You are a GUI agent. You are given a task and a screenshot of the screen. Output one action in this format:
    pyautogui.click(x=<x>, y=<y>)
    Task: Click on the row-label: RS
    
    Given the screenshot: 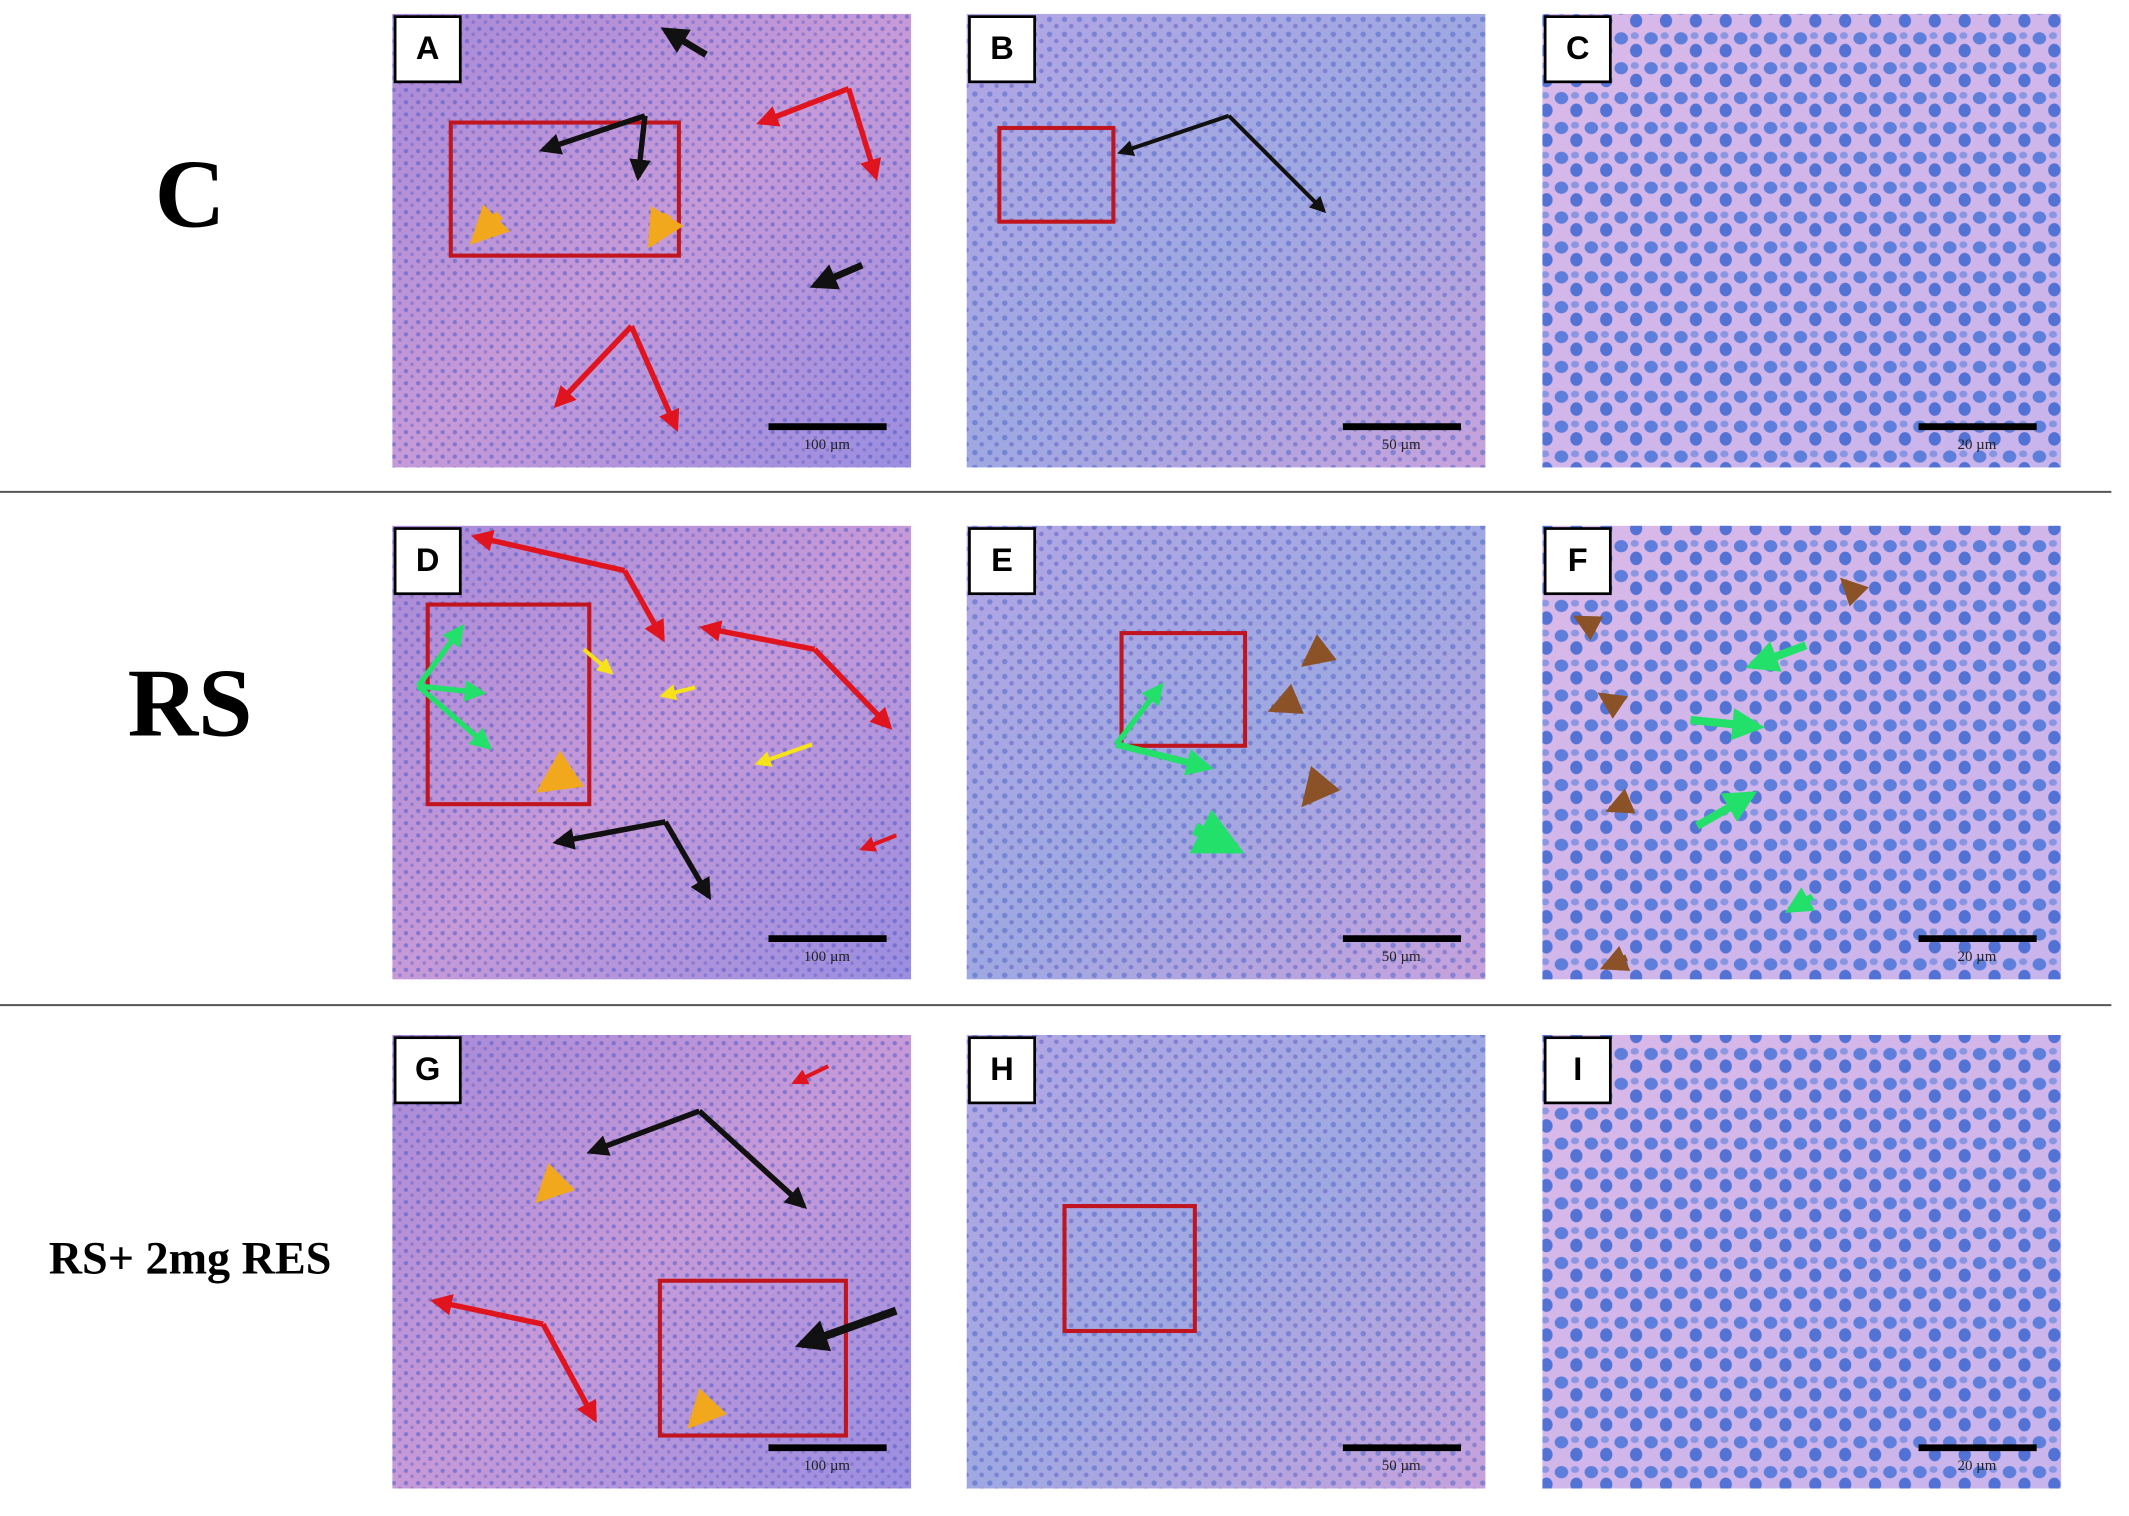 What is the action you would take?
    pyautogui.click(x=190, y=704)
    